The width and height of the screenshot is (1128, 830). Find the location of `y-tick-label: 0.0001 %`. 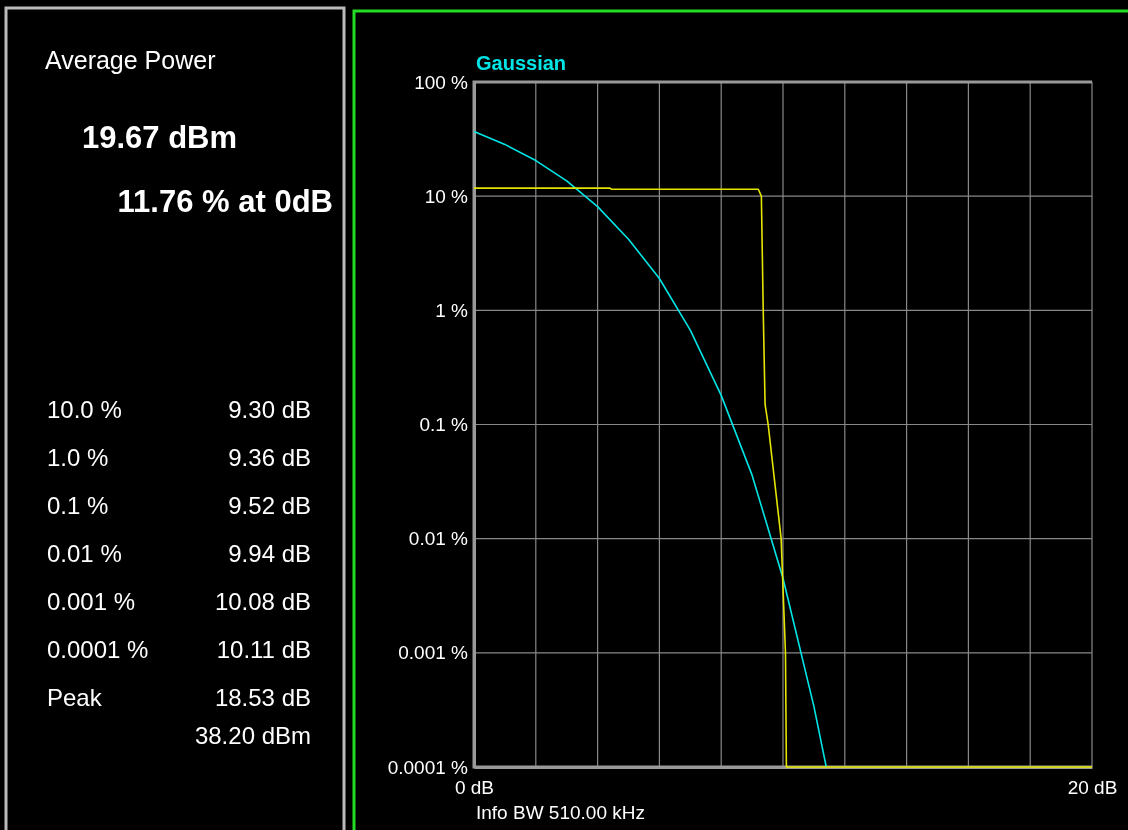

y-tick-label: 0.0001 % is located at coordinates (428, 767).